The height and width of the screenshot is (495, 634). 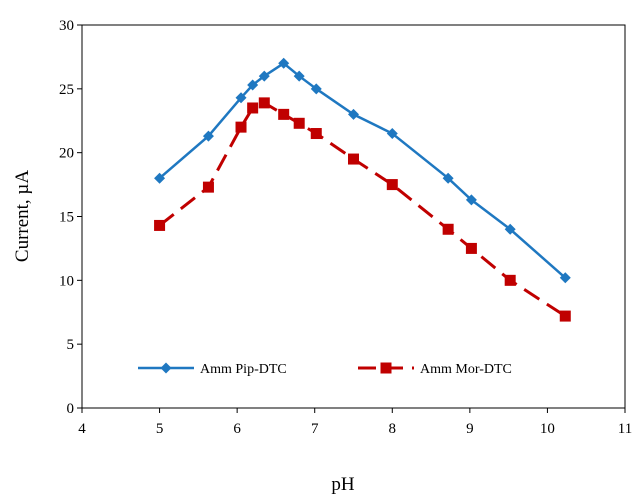 I want to click on legend-label: Amm Mor-DTC, so click(x=466, y=369).